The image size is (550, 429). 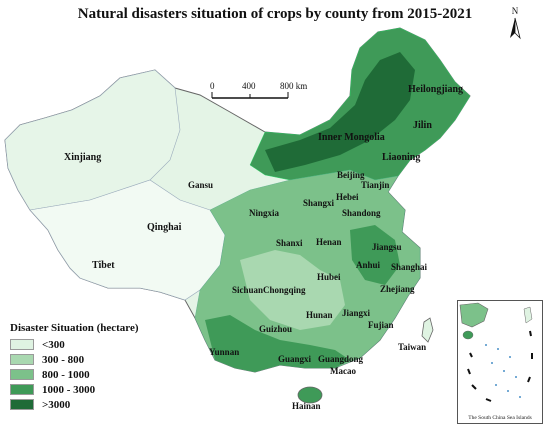 I want to click on legend-item: 1000 - 3000, so click(x=95, y=389).